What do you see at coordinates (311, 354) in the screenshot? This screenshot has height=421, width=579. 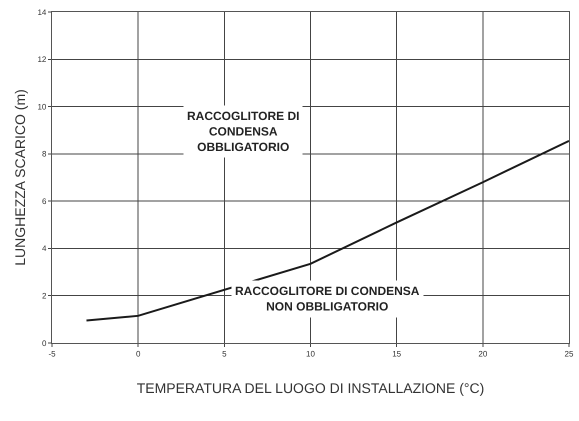 I see `x-tick-label: 10` at bounding box center [311, 354].